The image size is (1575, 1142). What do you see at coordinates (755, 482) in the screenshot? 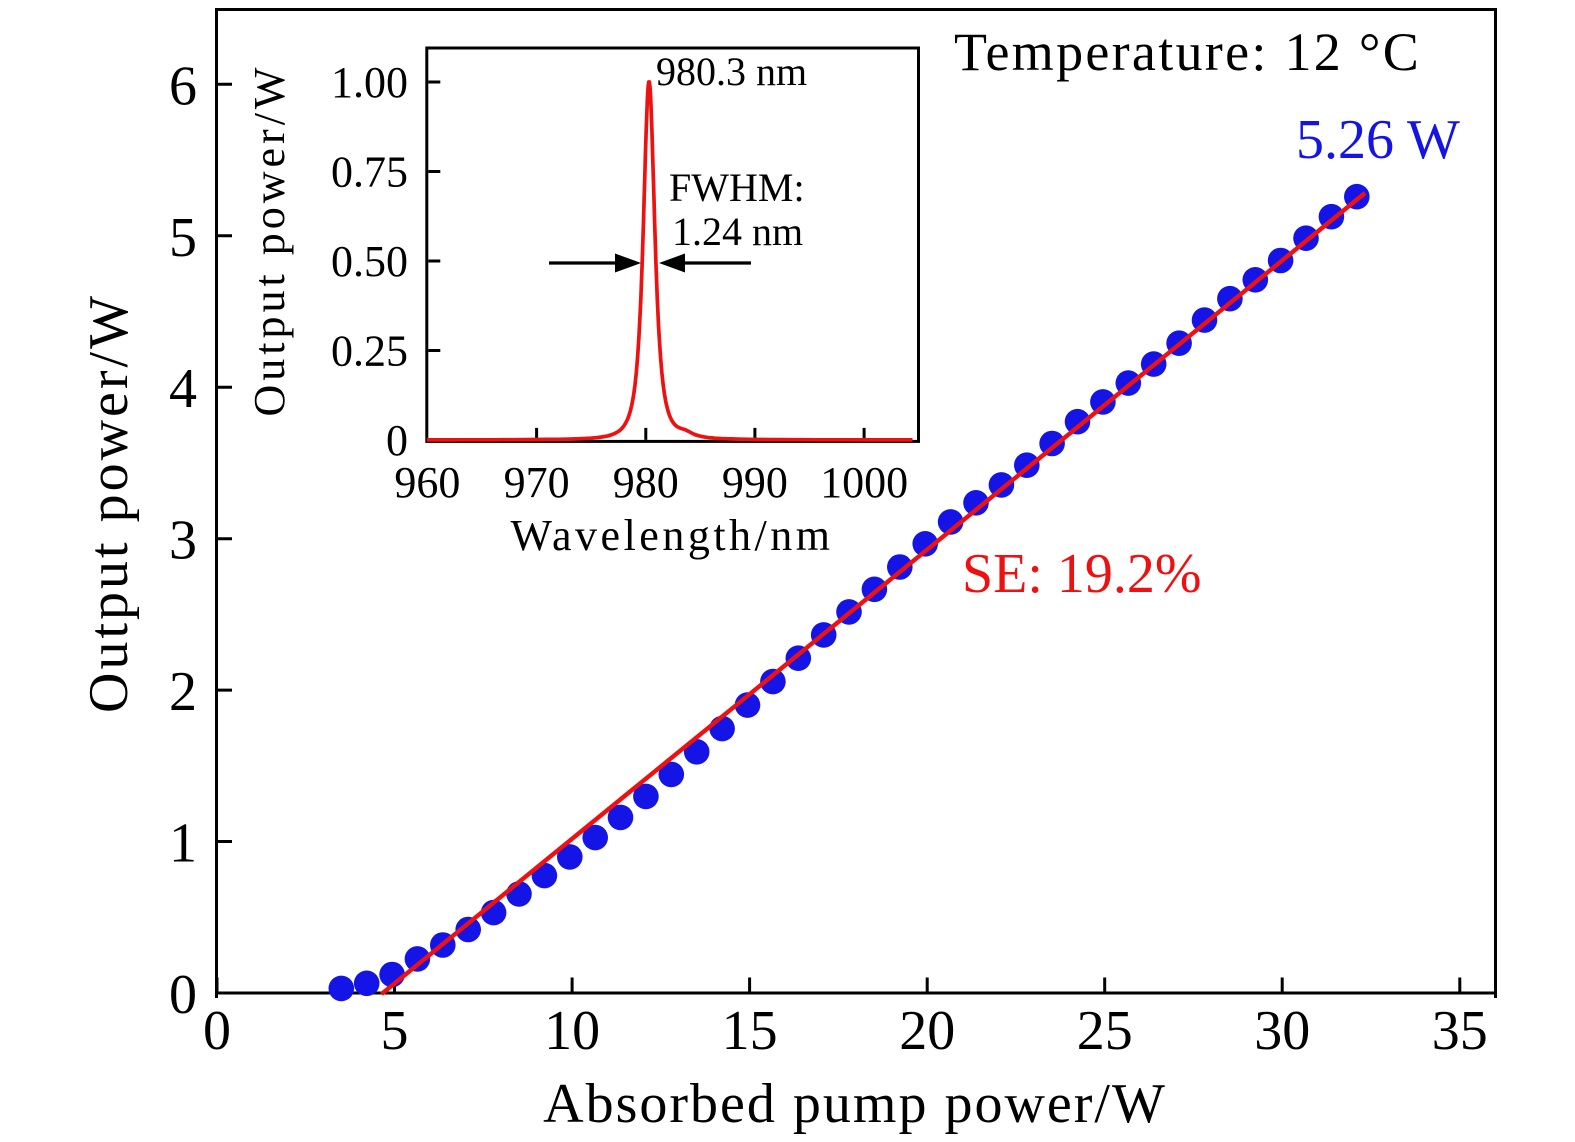
I see `svg-text: 990` at bounding box center [755, 482].